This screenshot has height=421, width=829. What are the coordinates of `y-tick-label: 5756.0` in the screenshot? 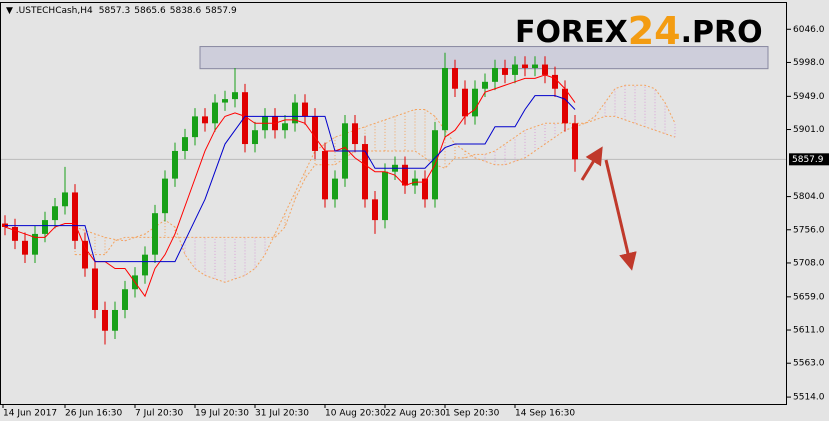 It's located at (809, 230).